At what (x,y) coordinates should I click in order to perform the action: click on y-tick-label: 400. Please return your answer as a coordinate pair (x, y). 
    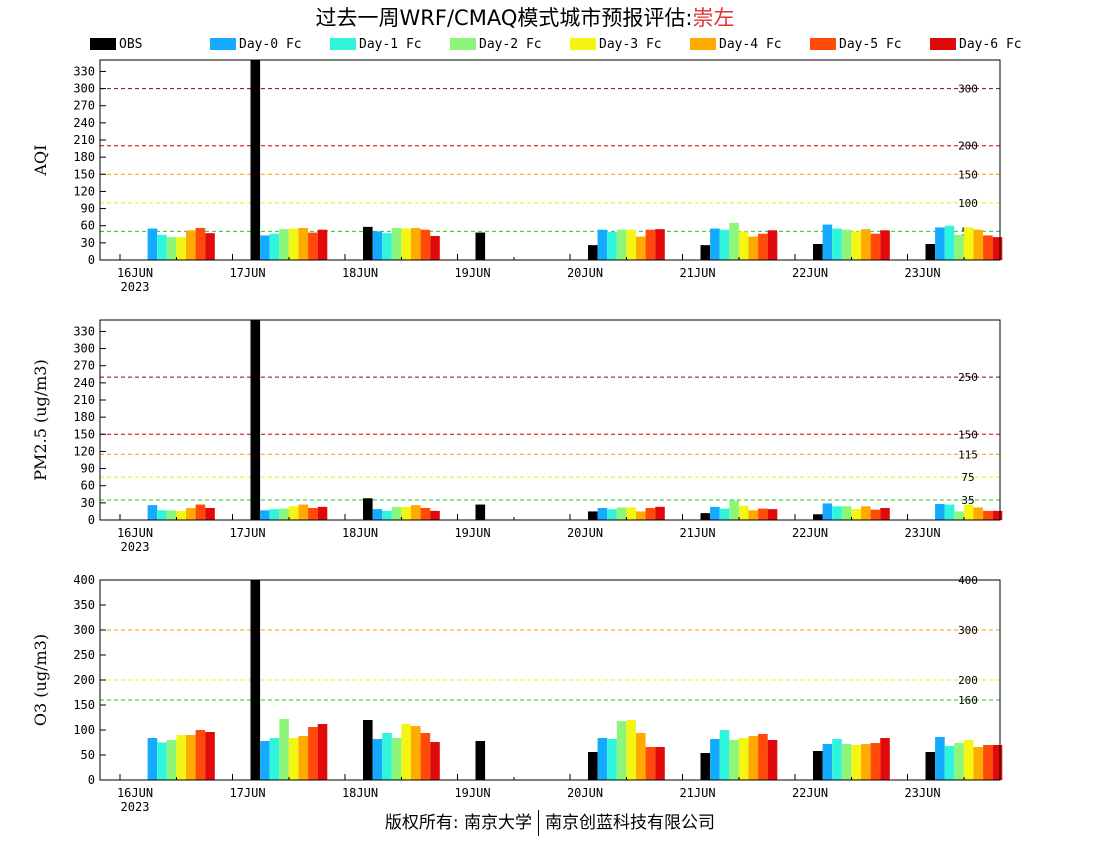
    Looking at the image, I should click on (84, 580).